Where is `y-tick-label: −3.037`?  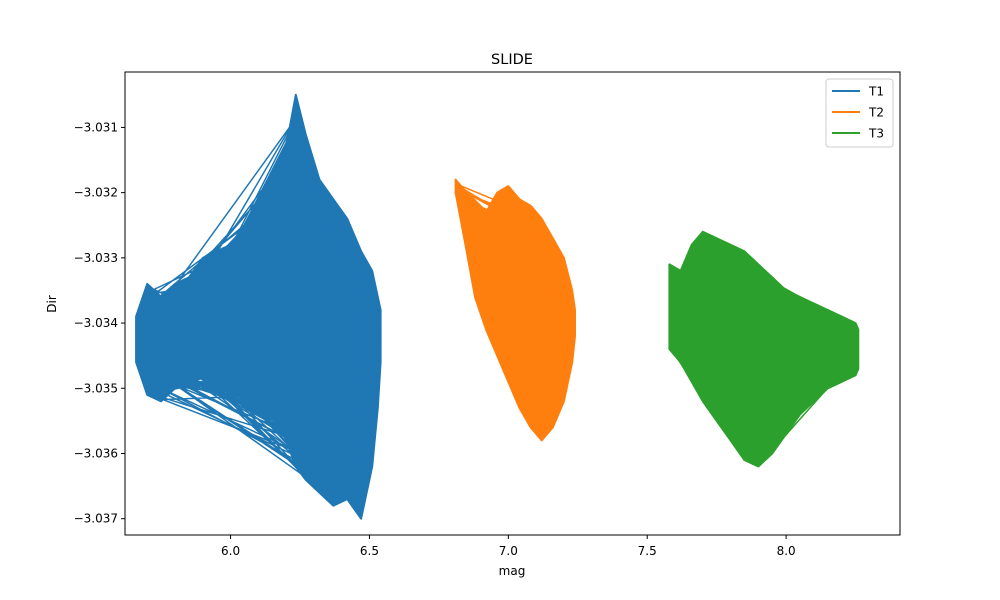
y-tick-label: −3.037 is located at coordinates (96, 519).